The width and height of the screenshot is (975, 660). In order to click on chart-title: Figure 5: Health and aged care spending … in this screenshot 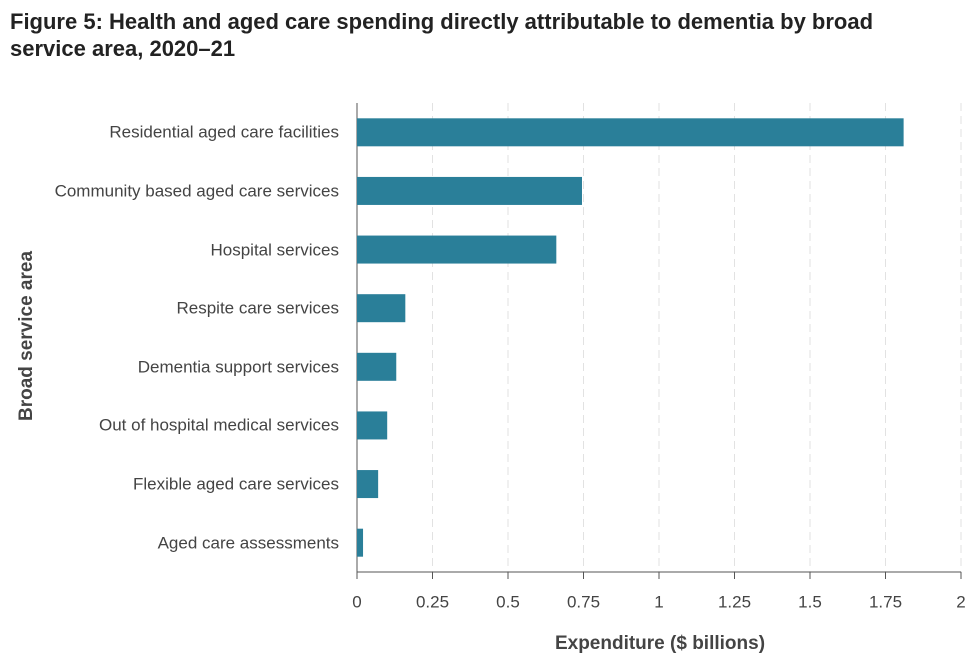, I will do `click(442, 35)`.